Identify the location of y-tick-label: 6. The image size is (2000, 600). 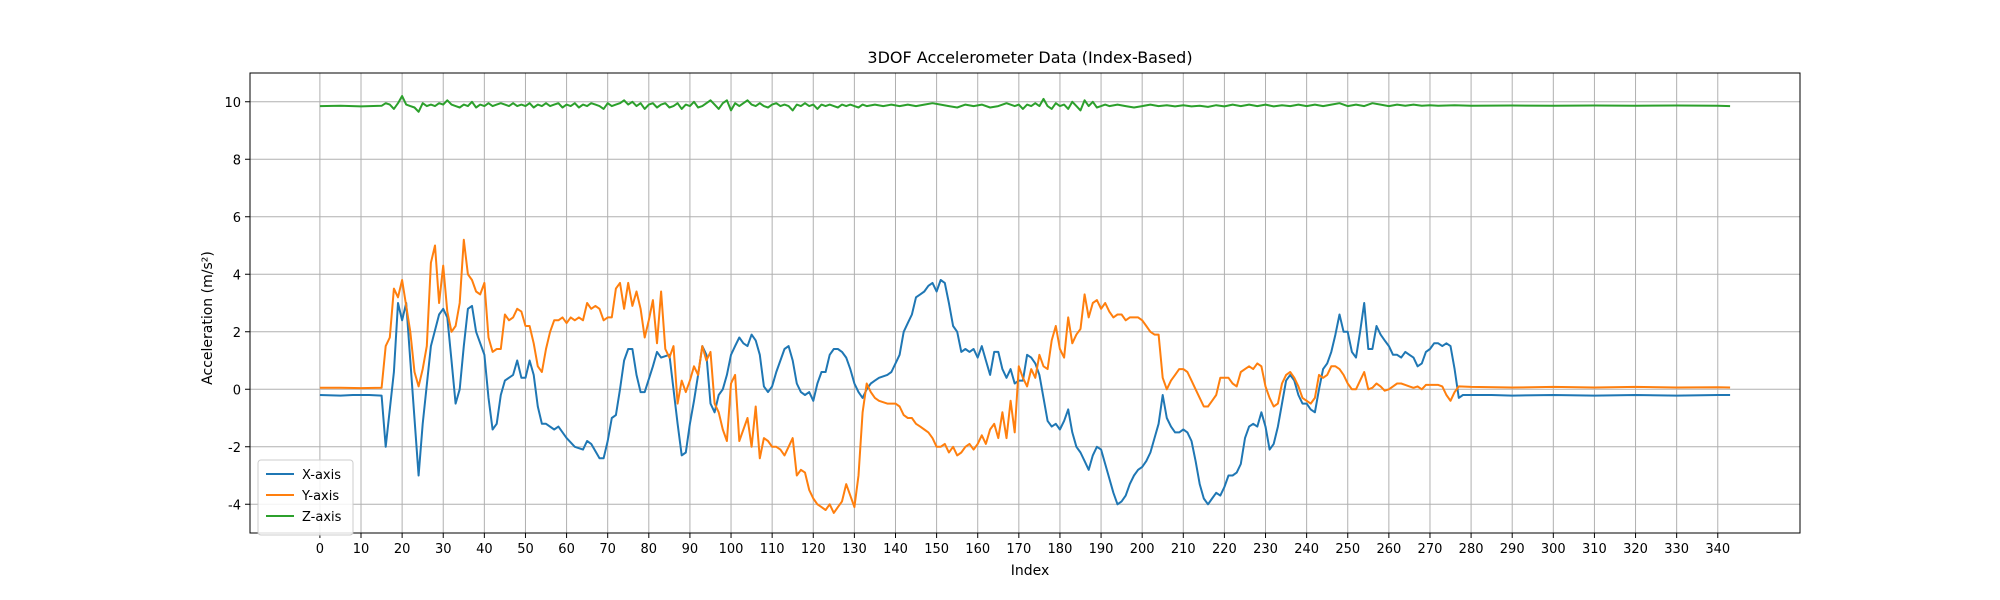
(237, 218).